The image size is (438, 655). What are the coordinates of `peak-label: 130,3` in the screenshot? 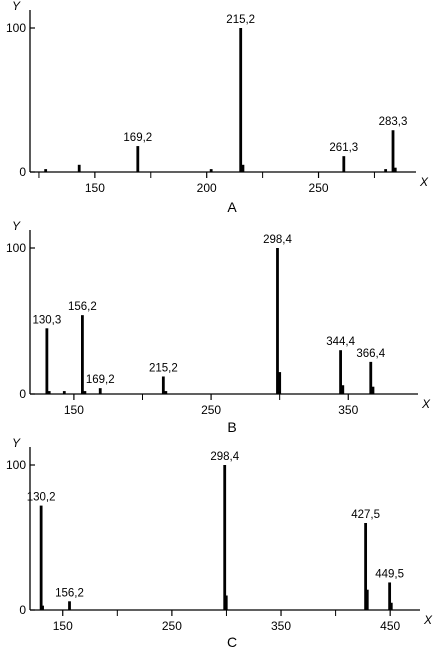 It's located at (46, 320).